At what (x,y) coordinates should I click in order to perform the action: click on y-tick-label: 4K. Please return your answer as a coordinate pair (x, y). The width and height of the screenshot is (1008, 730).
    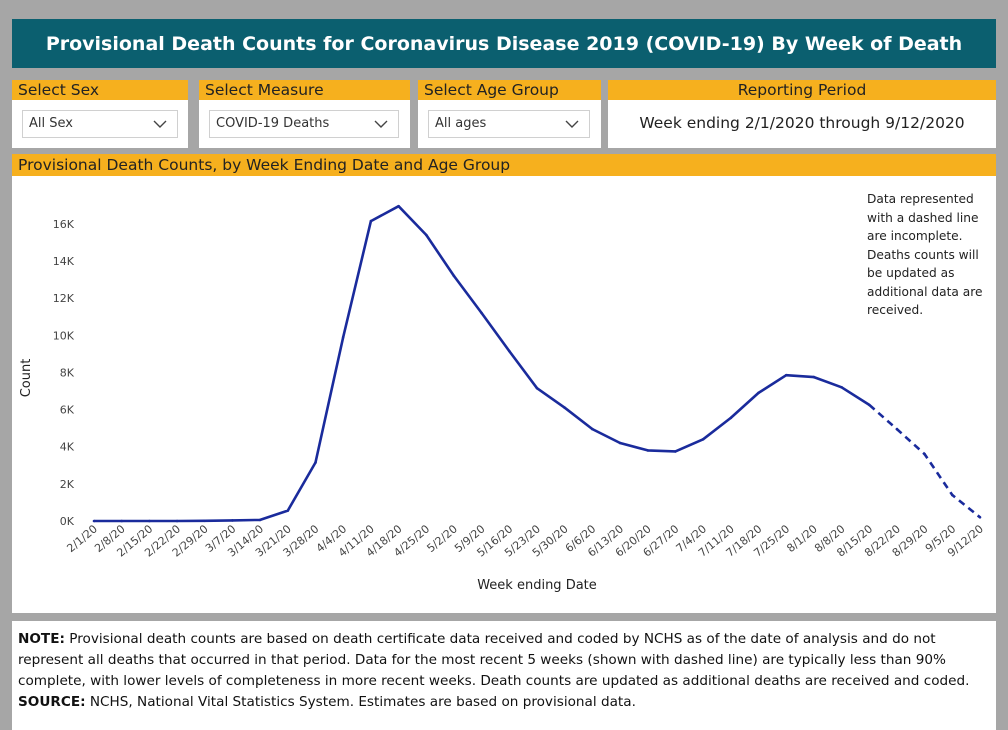
    Looking at the image, I should click on (67, 447).